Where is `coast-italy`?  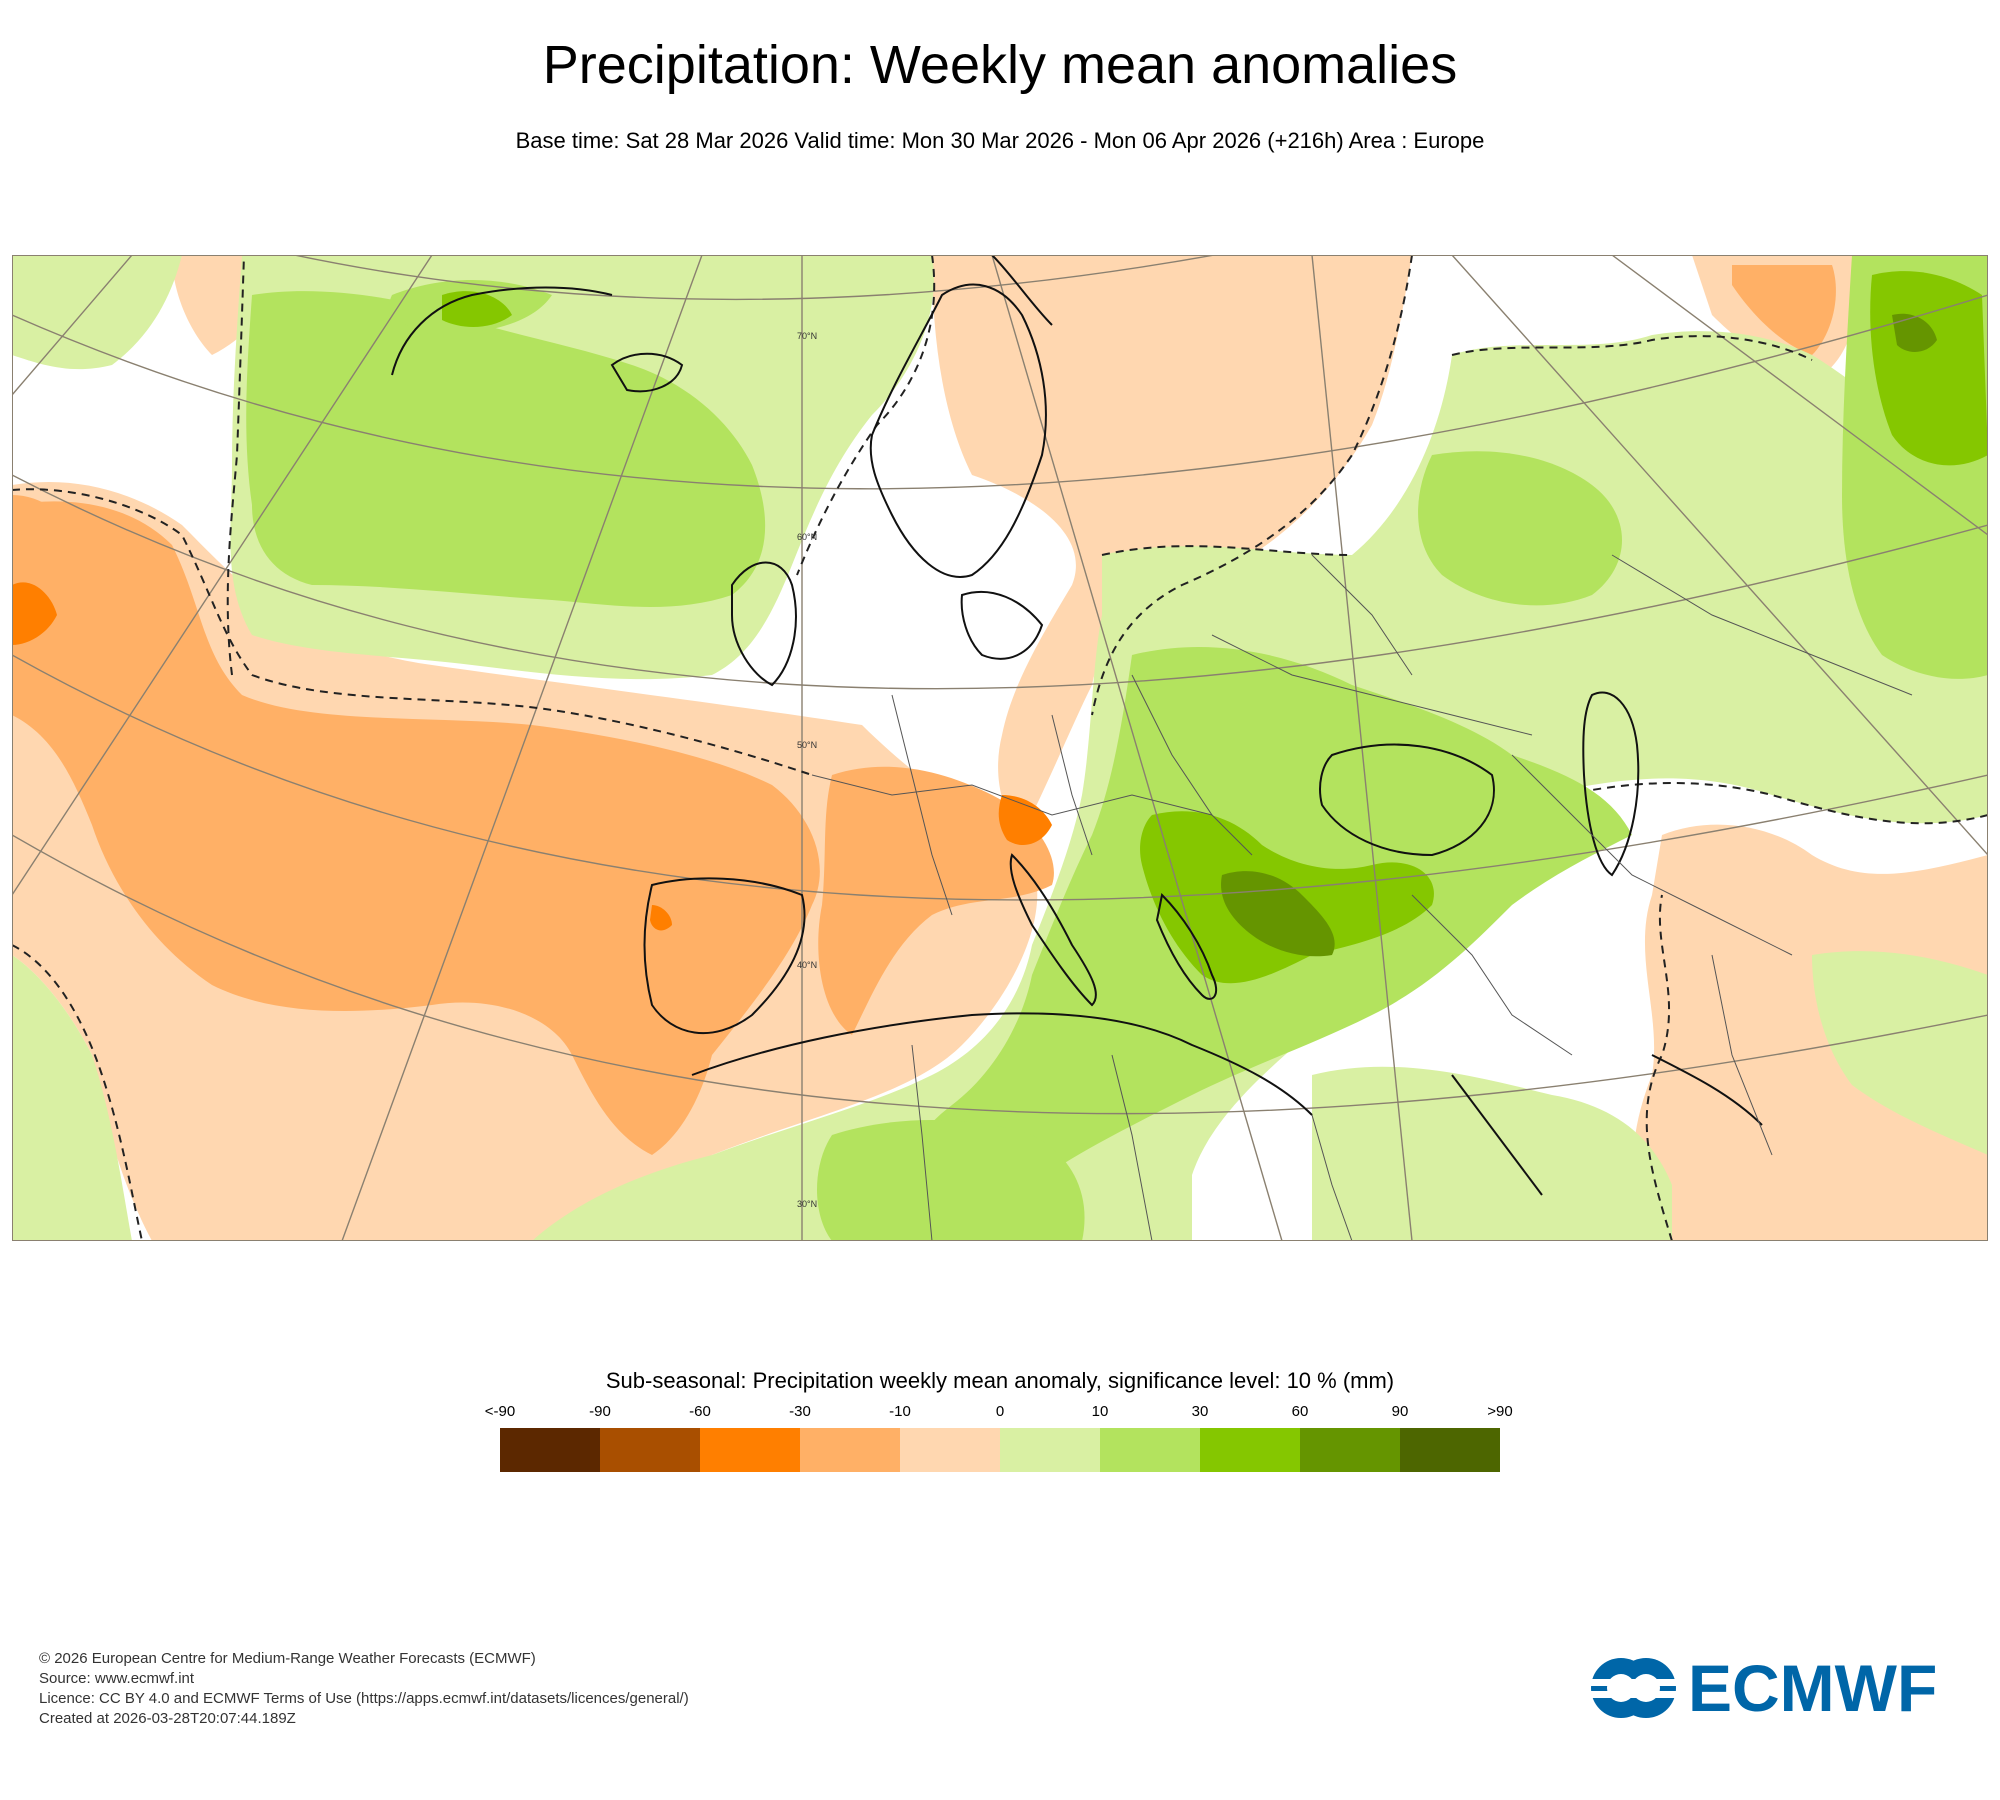 coast-italy is located at coordinates (1053, 930).